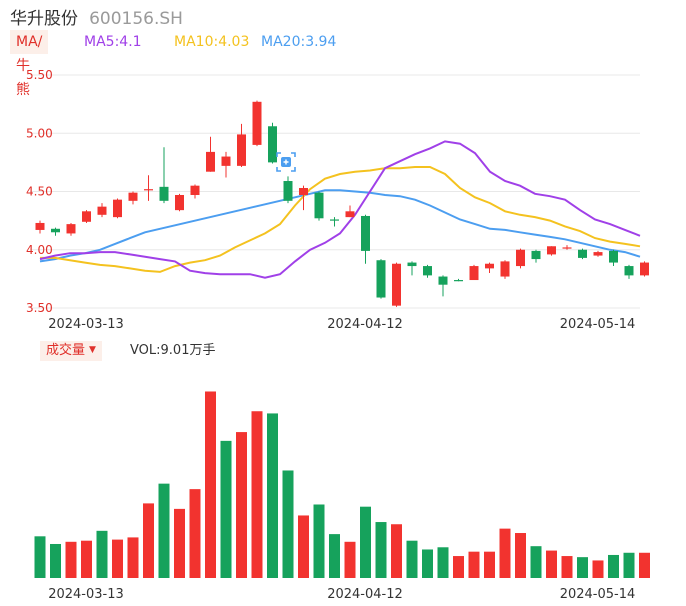 This screenshot has height=606, width=686. I want to click on caret-down-icon: ▼, so click(92, 350).